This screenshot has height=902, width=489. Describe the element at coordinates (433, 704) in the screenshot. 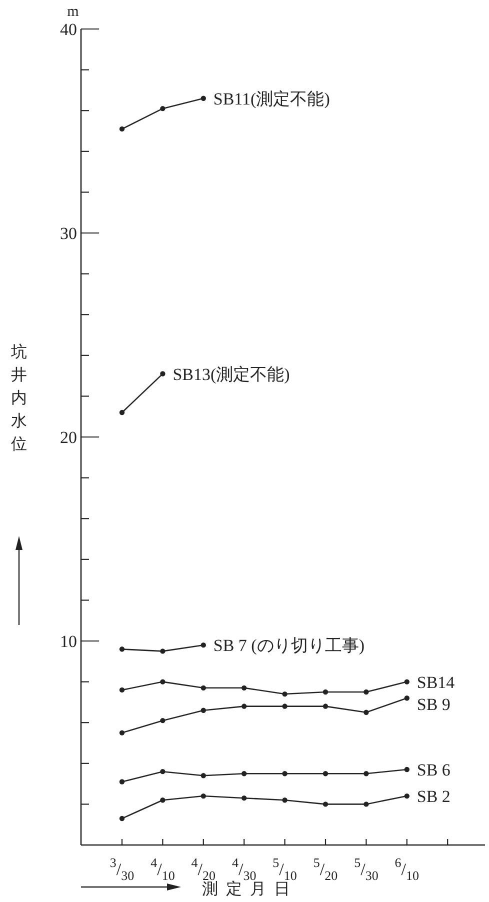

I see `series-label: SB 9` at that location.